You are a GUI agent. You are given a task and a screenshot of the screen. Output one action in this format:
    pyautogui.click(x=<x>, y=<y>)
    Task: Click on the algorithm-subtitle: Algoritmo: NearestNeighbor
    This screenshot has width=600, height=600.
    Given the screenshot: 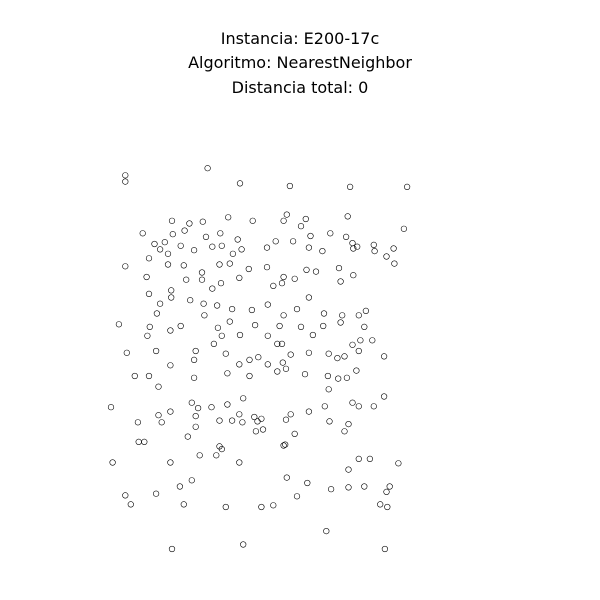 What is the action you would take?
    pyautogui.click(x=300, y=62)
    